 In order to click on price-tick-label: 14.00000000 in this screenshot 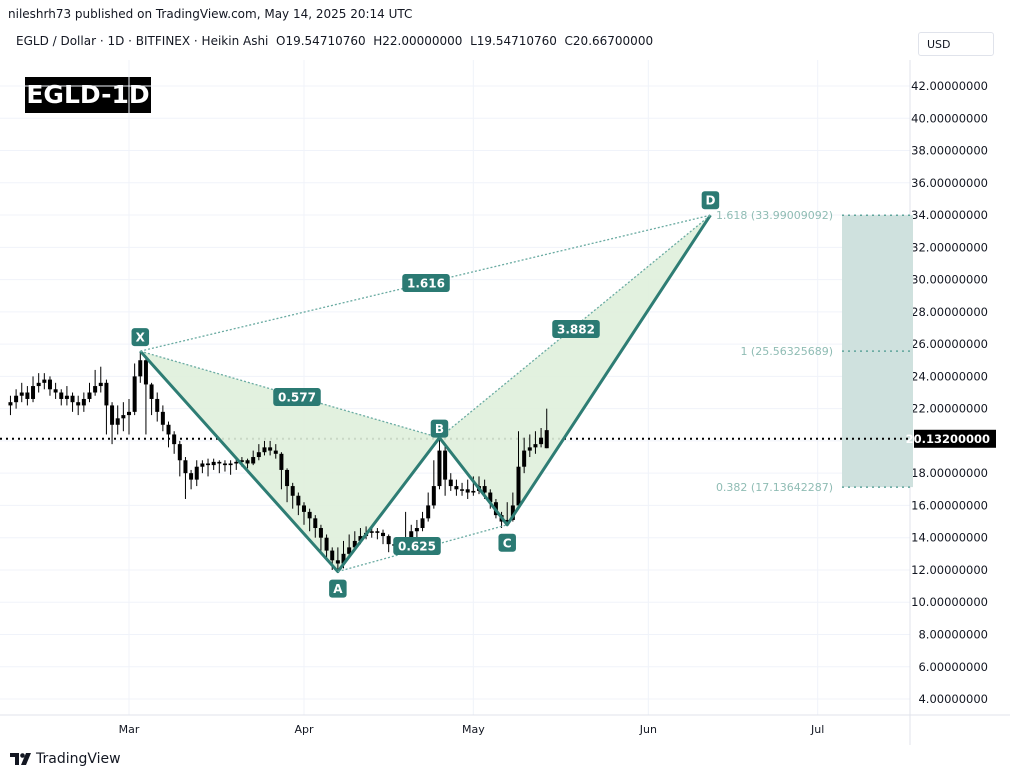, I will do `click(949, 538)`.